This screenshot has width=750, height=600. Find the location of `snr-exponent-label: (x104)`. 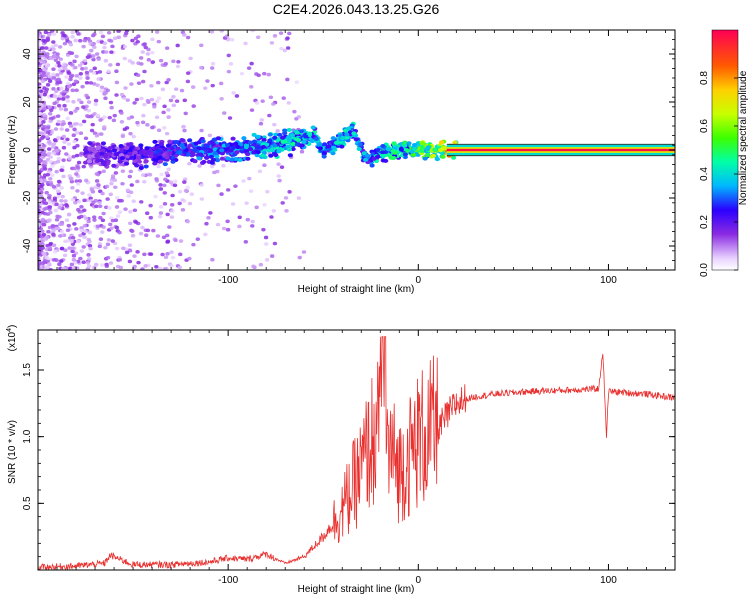

snr-exponent-label: (x104) is located at coordinates (12, 338).